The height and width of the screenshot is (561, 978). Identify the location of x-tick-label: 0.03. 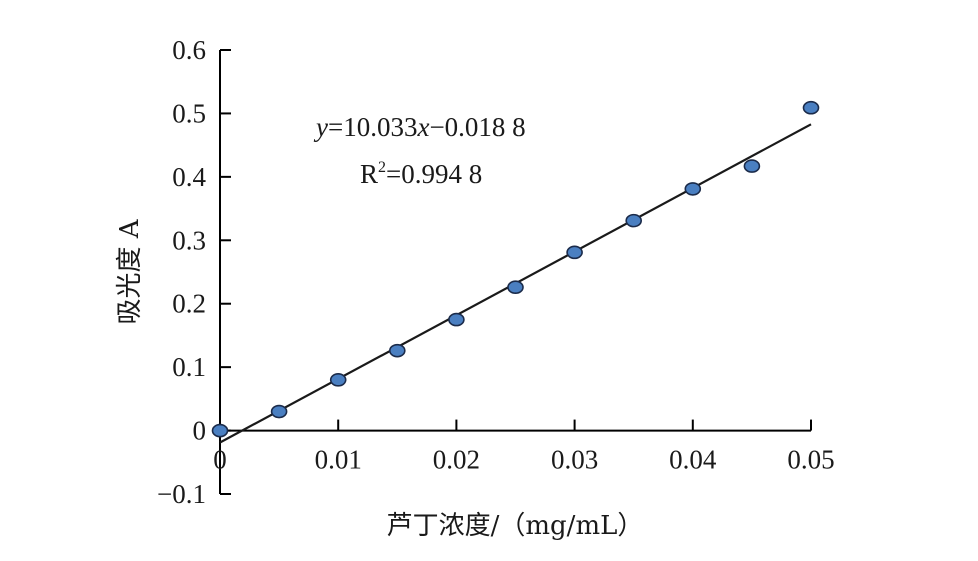
(574, 460).